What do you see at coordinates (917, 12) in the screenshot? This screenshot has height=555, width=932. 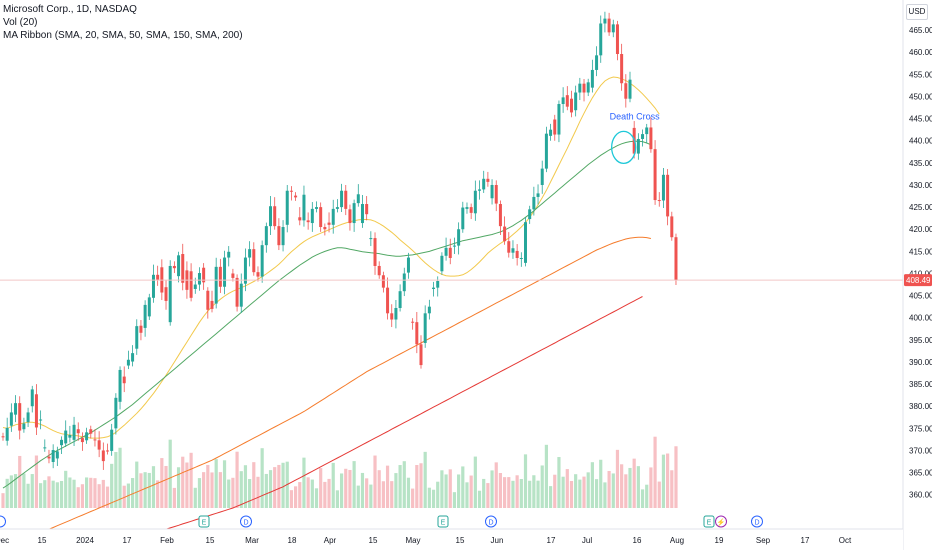 I see `currency-button: USD` at bounding box center [917, 12].